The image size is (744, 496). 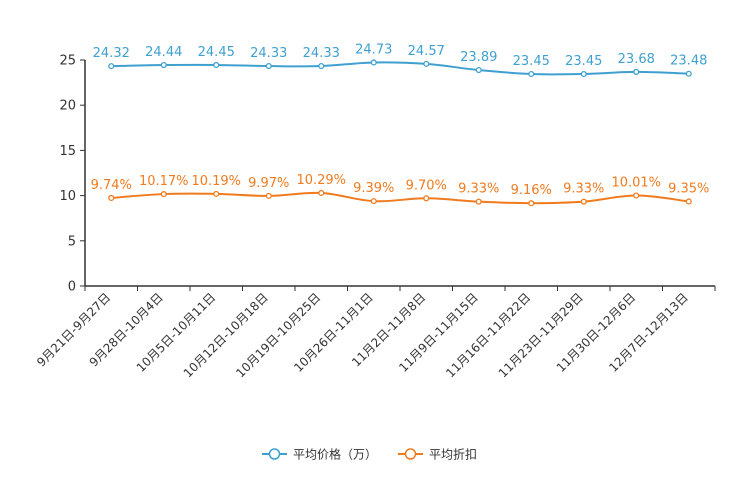 I want to click on data-label: 24.73, so click(x=373, y=49).